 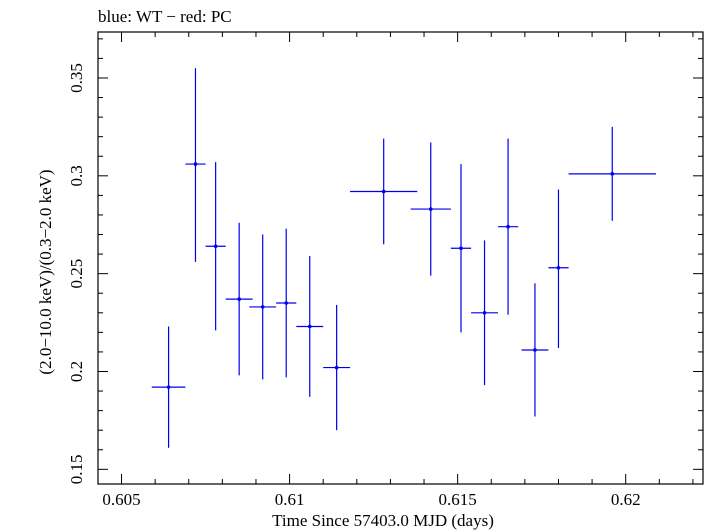 I want to click on x-tick-label: 0.61, so click(x=290, y=499).